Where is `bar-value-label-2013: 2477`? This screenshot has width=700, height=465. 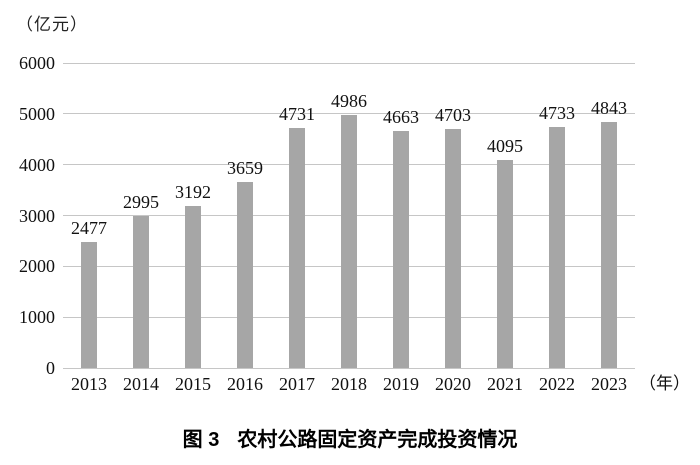
bar-value-label-2013: 2477 is located at coordinates (89, 228).